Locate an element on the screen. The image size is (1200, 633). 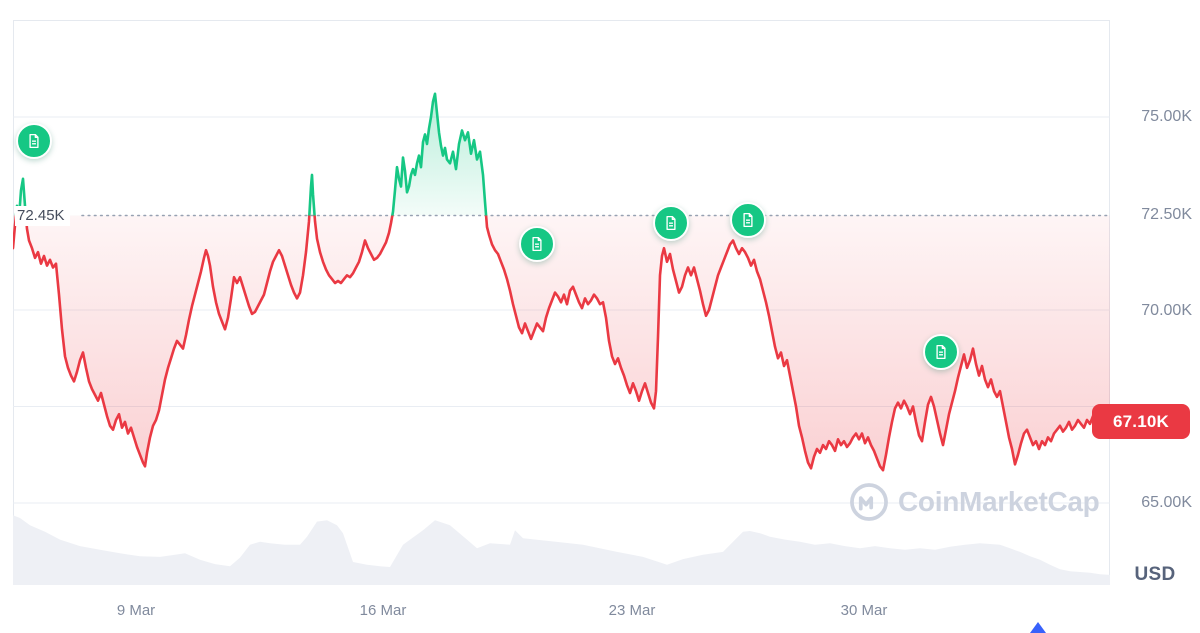
y-axis-label-72-5k: 72.50K is located at coordinates (1166, 214).